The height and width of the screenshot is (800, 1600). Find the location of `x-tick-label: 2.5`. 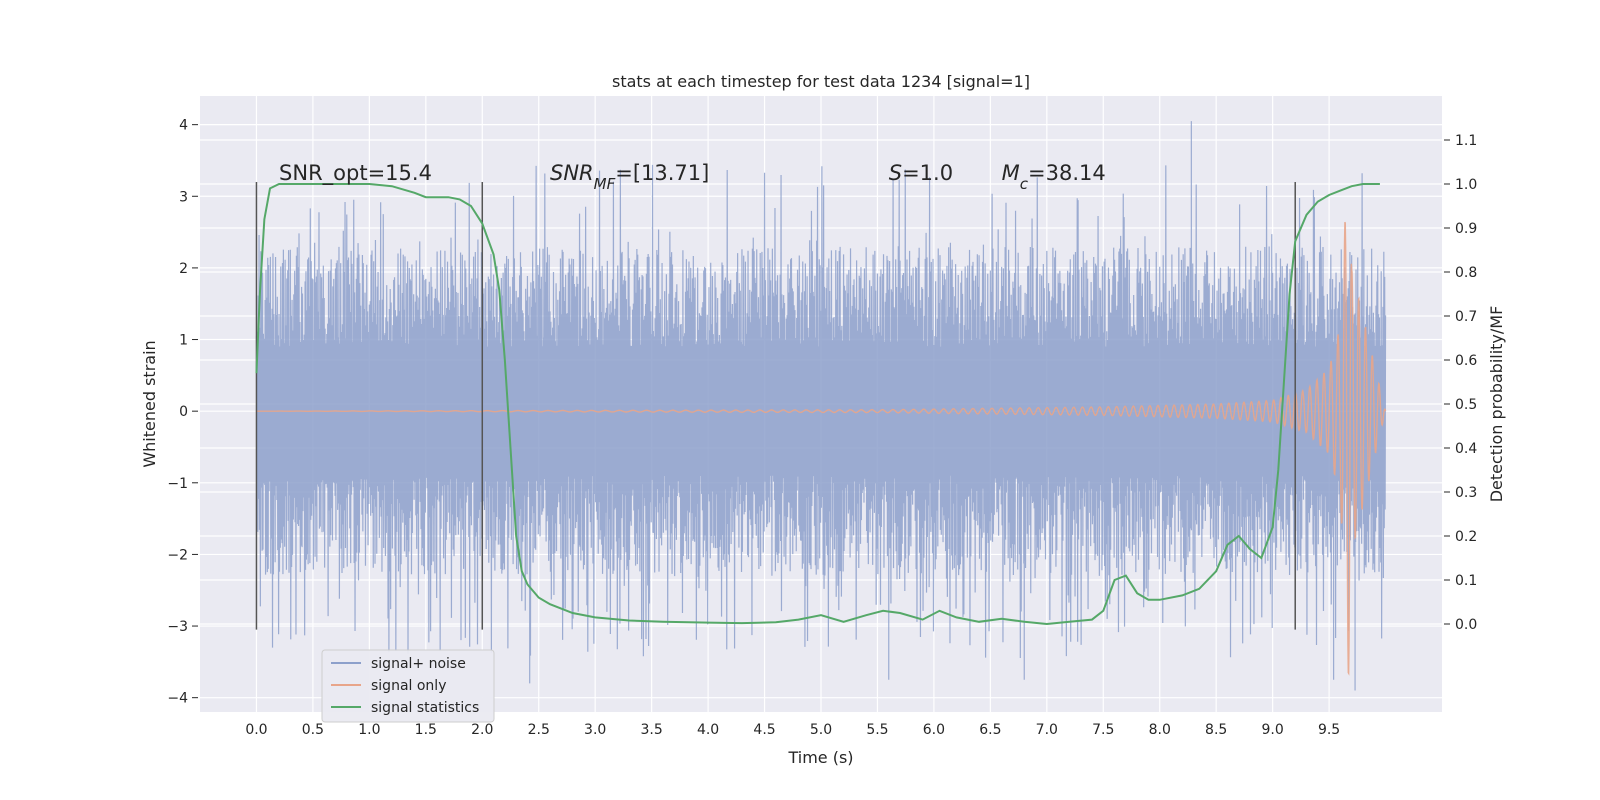

x-tick-label: 2.5 is located at coordinates (539, 730).